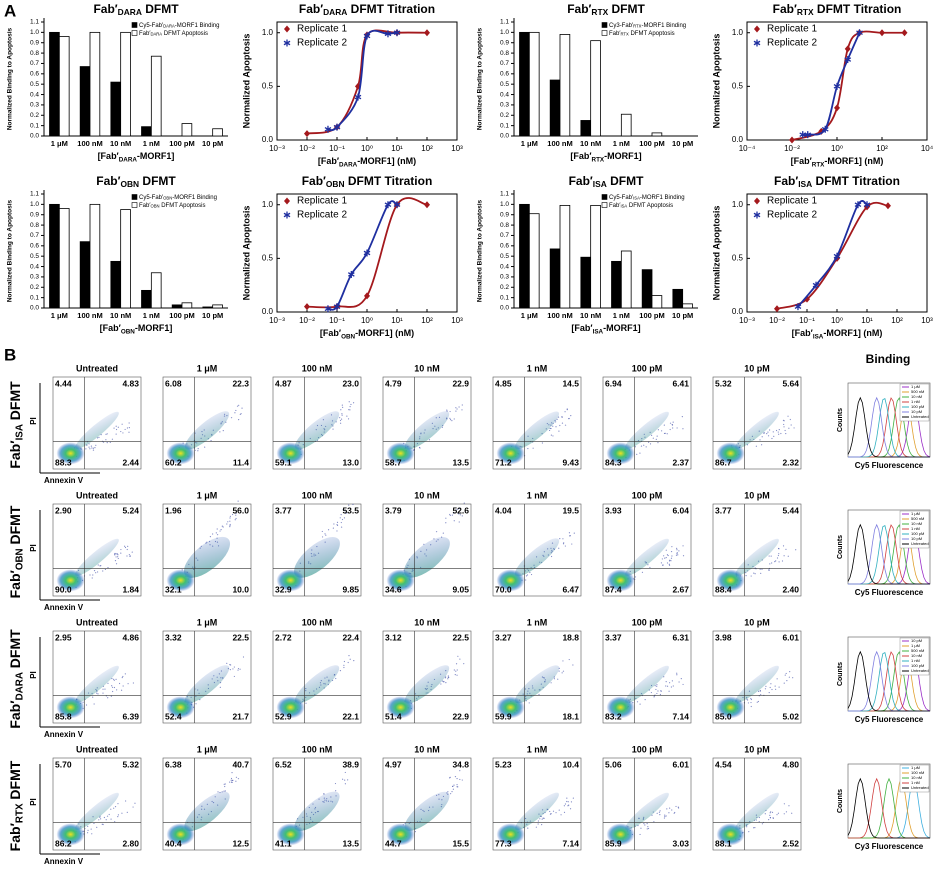  I want to click on quadrant-value: 9.85, so click(350, 589).